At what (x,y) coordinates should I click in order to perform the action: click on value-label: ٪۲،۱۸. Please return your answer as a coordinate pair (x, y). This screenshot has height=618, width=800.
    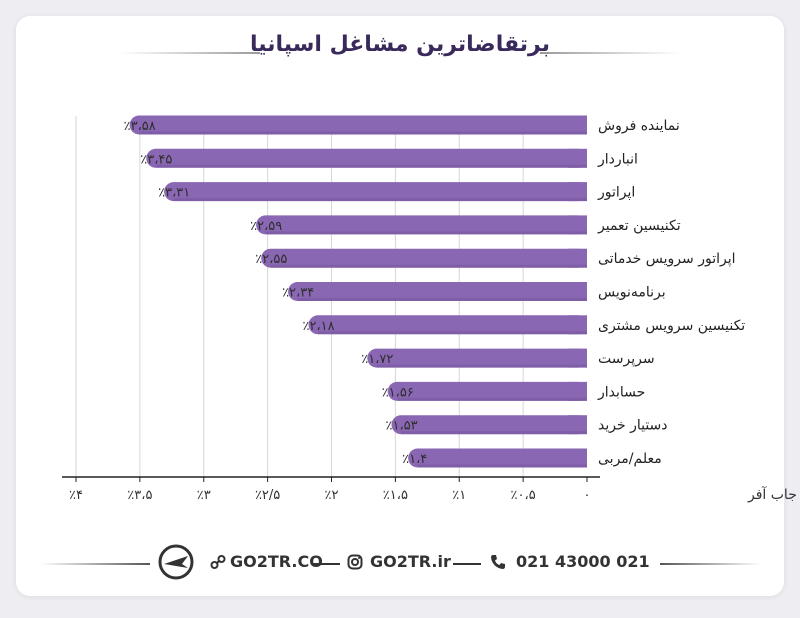
    Looking at the image, I should click on (319, 326).